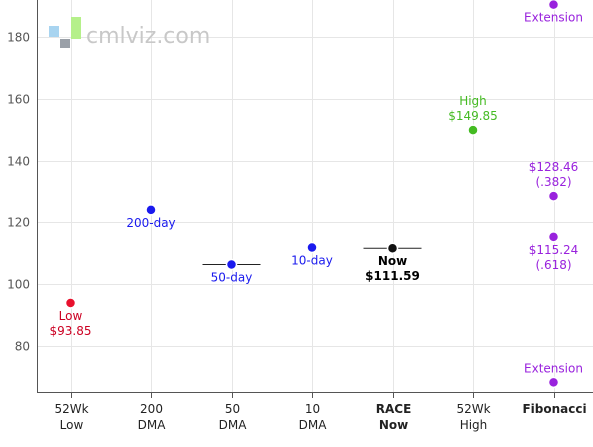 This screenshot has height=447, width=593. What do you see at coordinates (554, 250) in the screenshot?
I see `point-label: $115.24` at bounding box center [554, 250].